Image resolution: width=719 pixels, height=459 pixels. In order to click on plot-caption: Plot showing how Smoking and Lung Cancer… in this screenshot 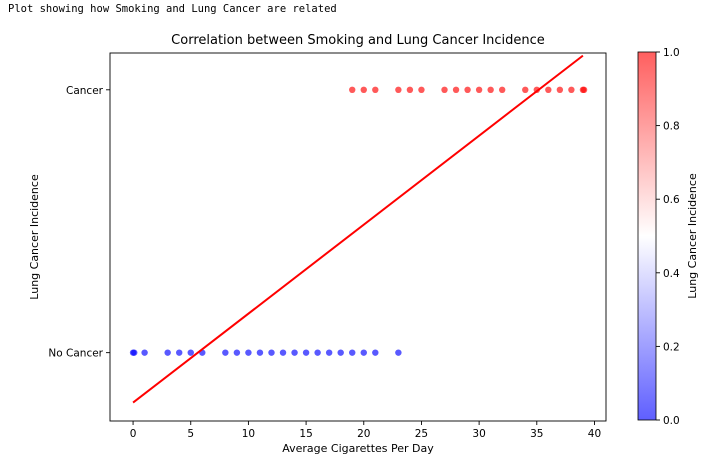, I will do `click(172, 9)`.